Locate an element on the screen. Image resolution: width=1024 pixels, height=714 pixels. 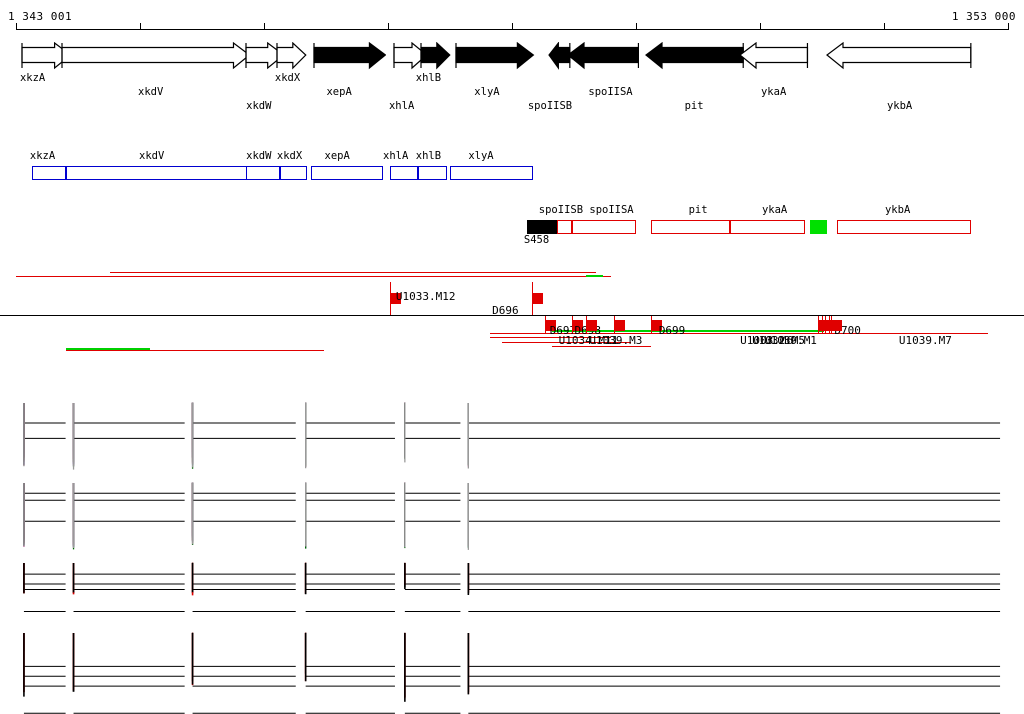
gene-arrow-xlyA is located at coordinates (495, 56).